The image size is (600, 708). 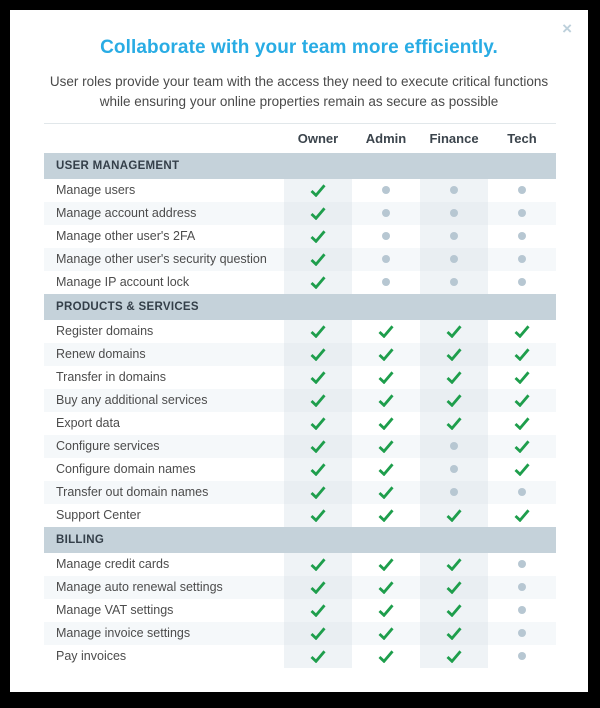 I want to click on section-heading: PRODUCTS & SERVICES, so click(x=300, y=306).